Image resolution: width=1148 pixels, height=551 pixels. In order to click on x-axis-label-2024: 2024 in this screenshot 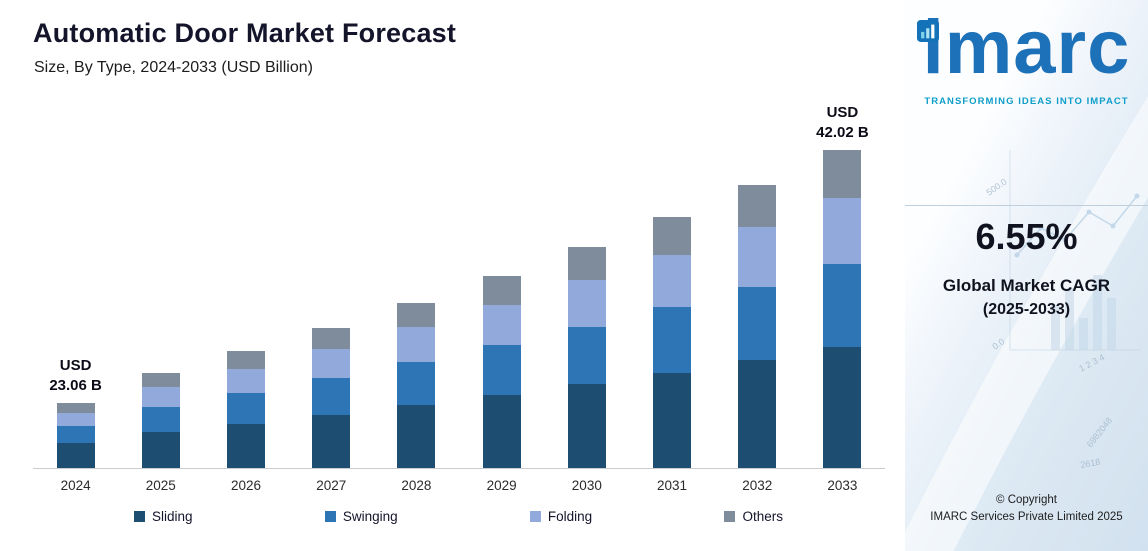, I will do `click(75, 485)`.